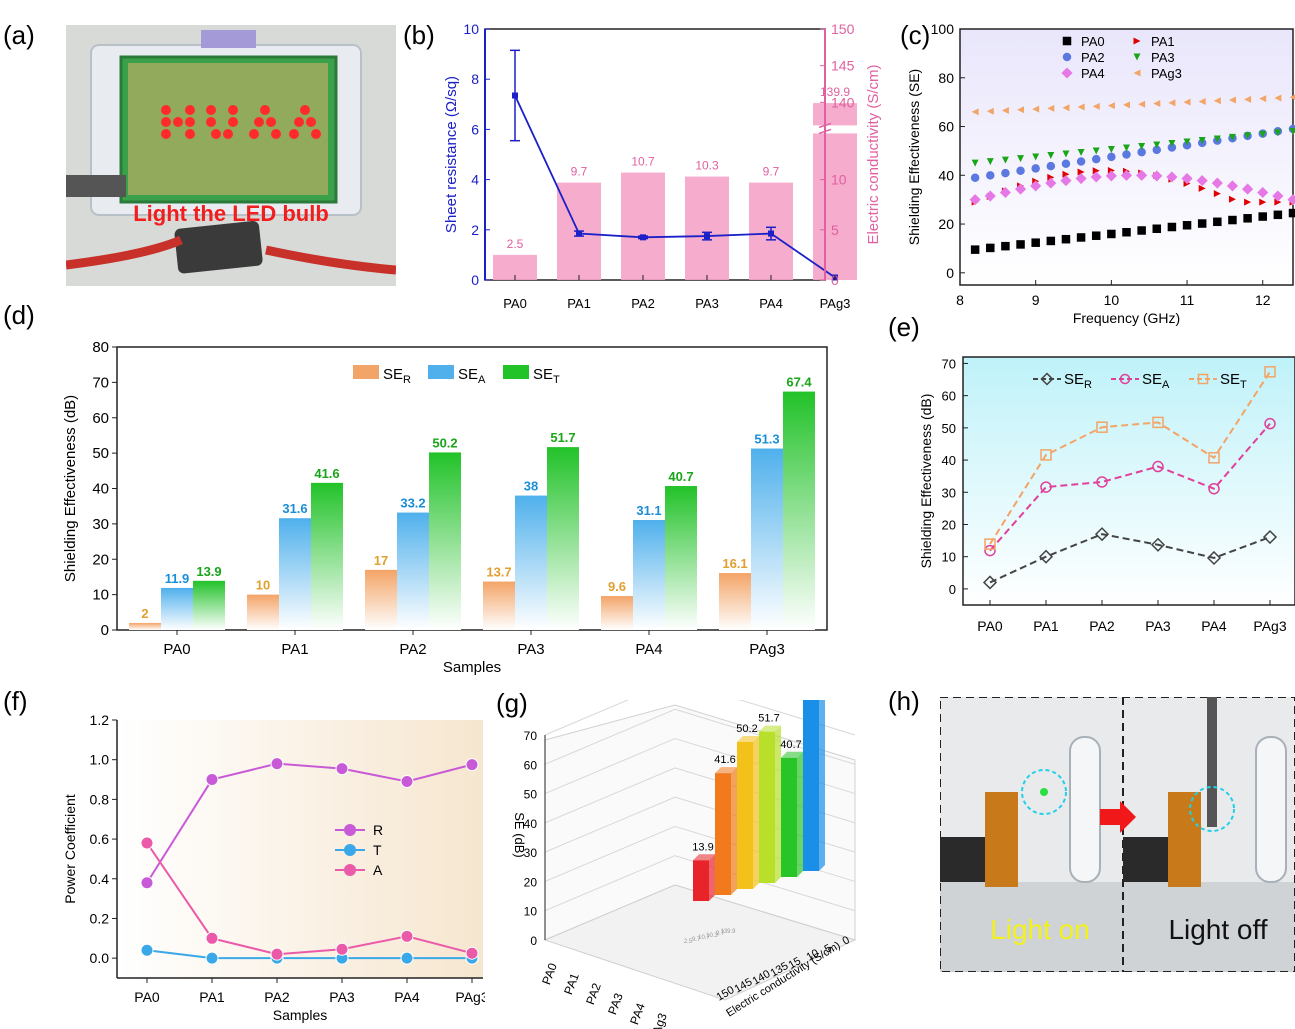 This screenshot has width=1295, height=1029. Describe the element at coordinates (475, 129) in the screenshot. I see `y-tick-label: 6` at that location.